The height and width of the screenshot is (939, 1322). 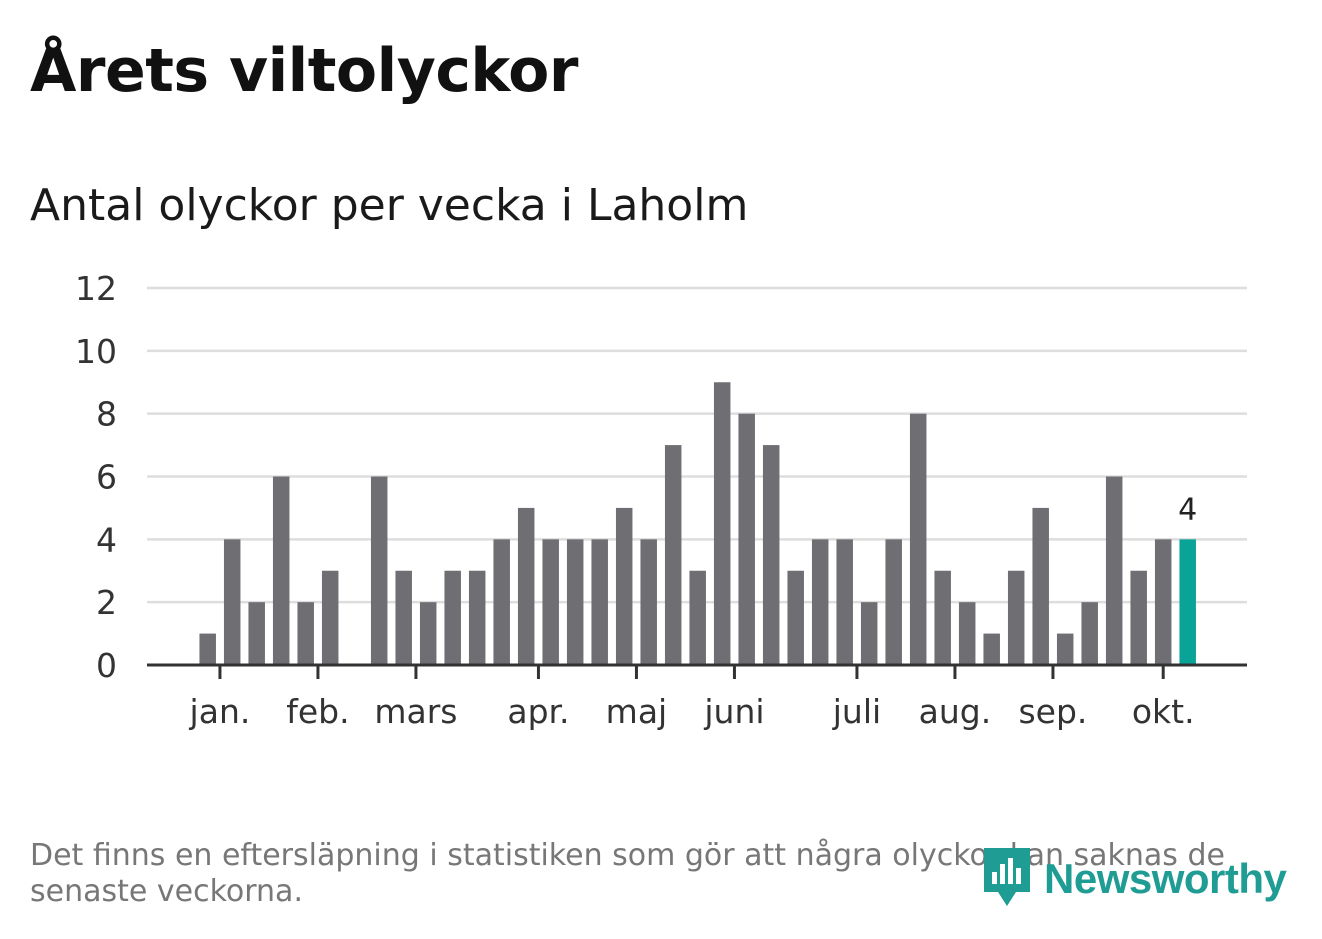 What do you see at coordinates (96, 288) in the screenshot?
I see `y-tick-label: 12` at bounding box center [96, 288].